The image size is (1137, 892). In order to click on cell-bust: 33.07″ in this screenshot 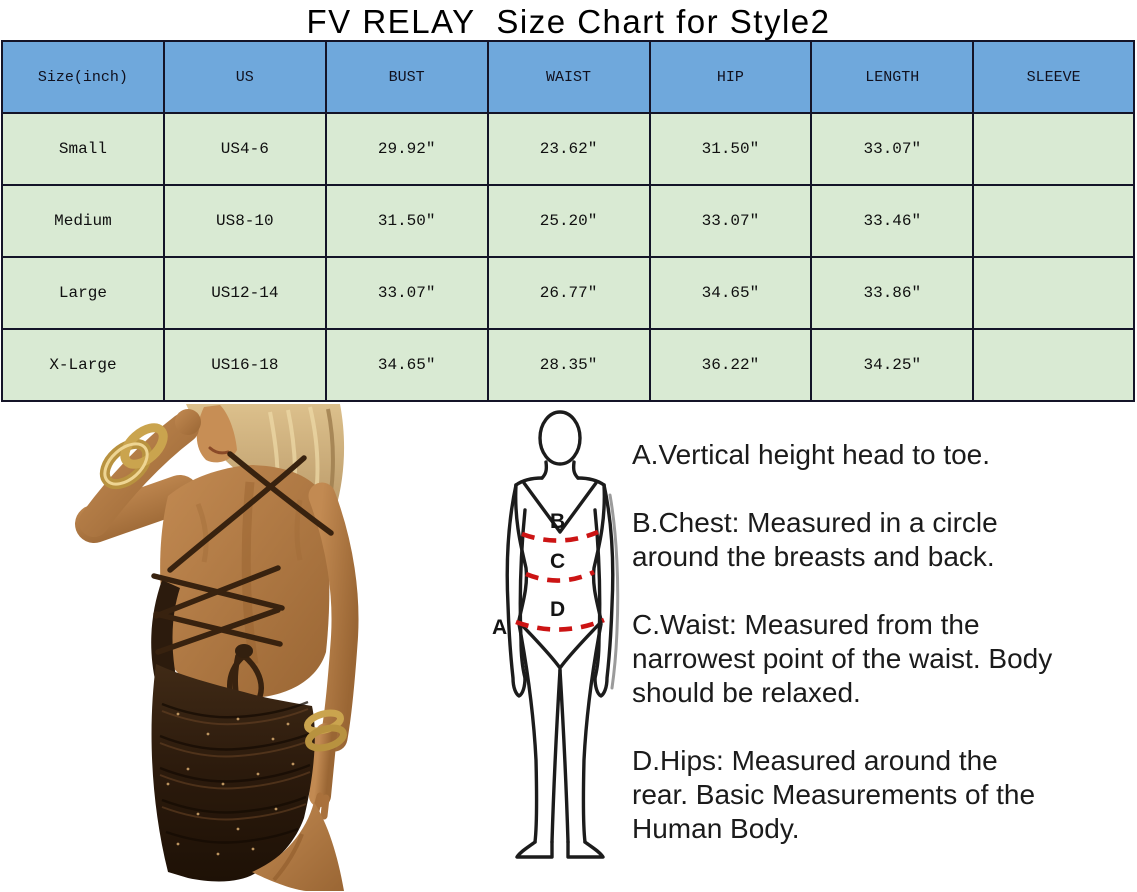, I will do `click(406, 293)`.